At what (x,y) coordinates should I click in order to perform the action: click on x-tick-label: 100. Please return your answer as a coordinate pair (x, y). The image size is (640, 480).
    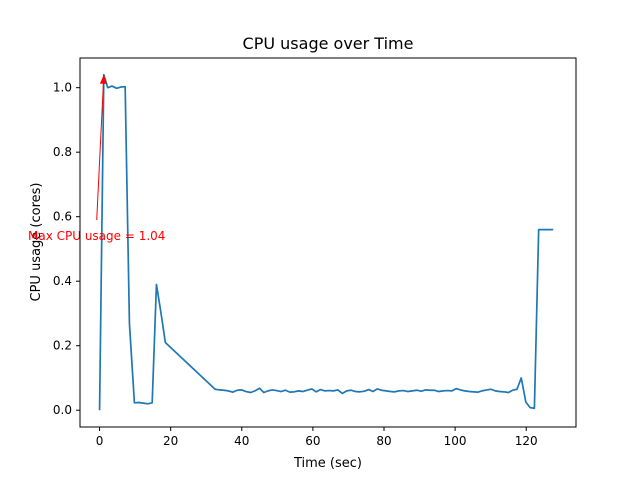
    Looking at the image, I should click on (455, 441).